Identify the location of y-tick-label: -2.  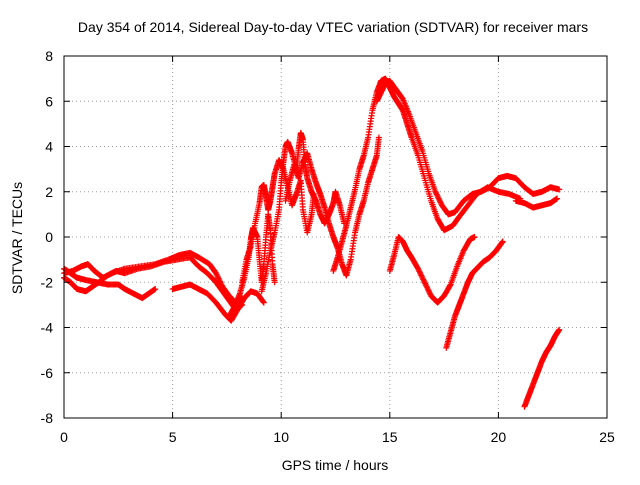
(47, 282).